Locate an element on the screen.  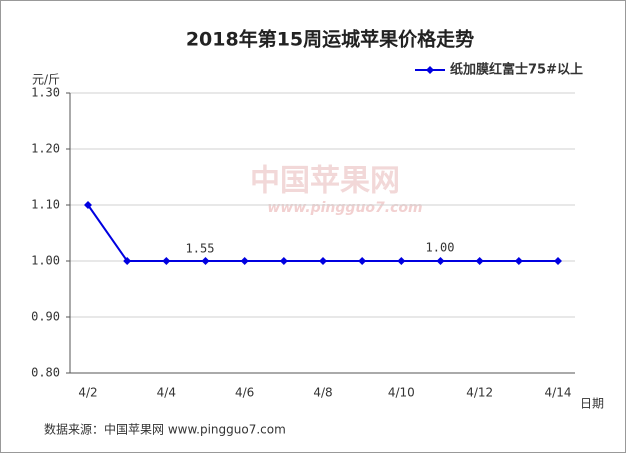
y-tick-label: 0.90 is located at coordinates (45, 317).